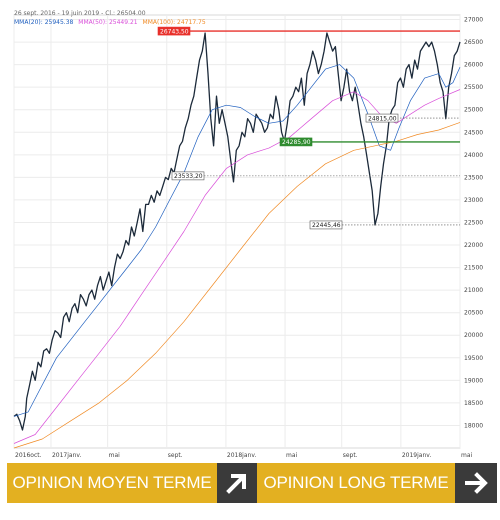 The image size is (500, 520). What do you see at coordinates (473, 358) in the screenshot?
I see `y-tick-label: 19500` at bounding box center [473, 358].